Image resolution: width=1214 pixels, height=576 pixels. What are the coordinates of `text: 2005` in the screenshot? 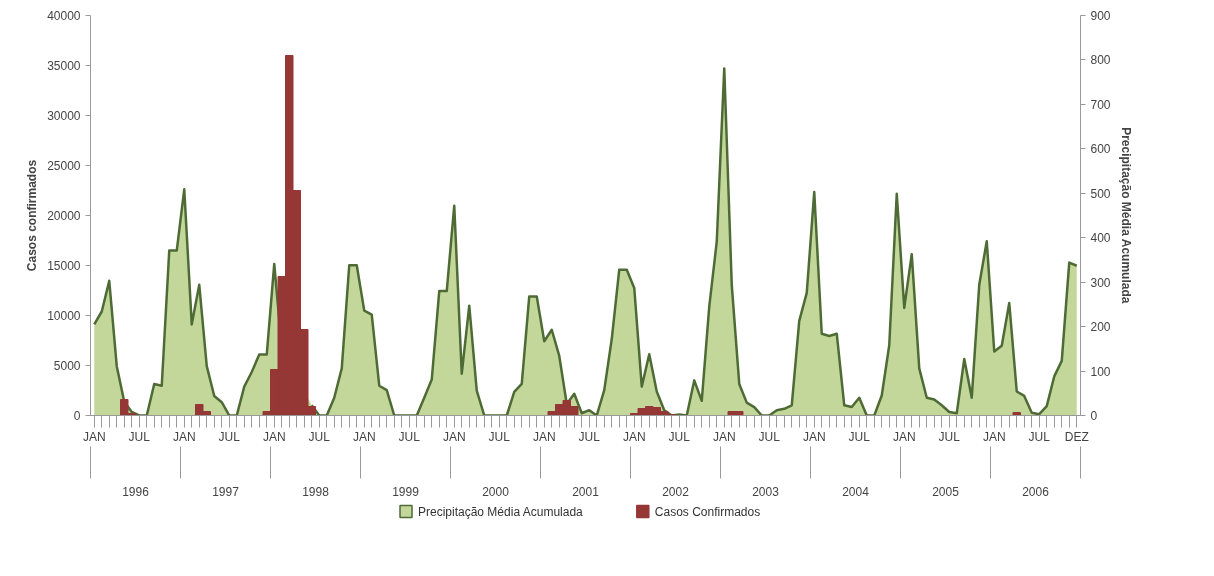 It's located at (946, 491).